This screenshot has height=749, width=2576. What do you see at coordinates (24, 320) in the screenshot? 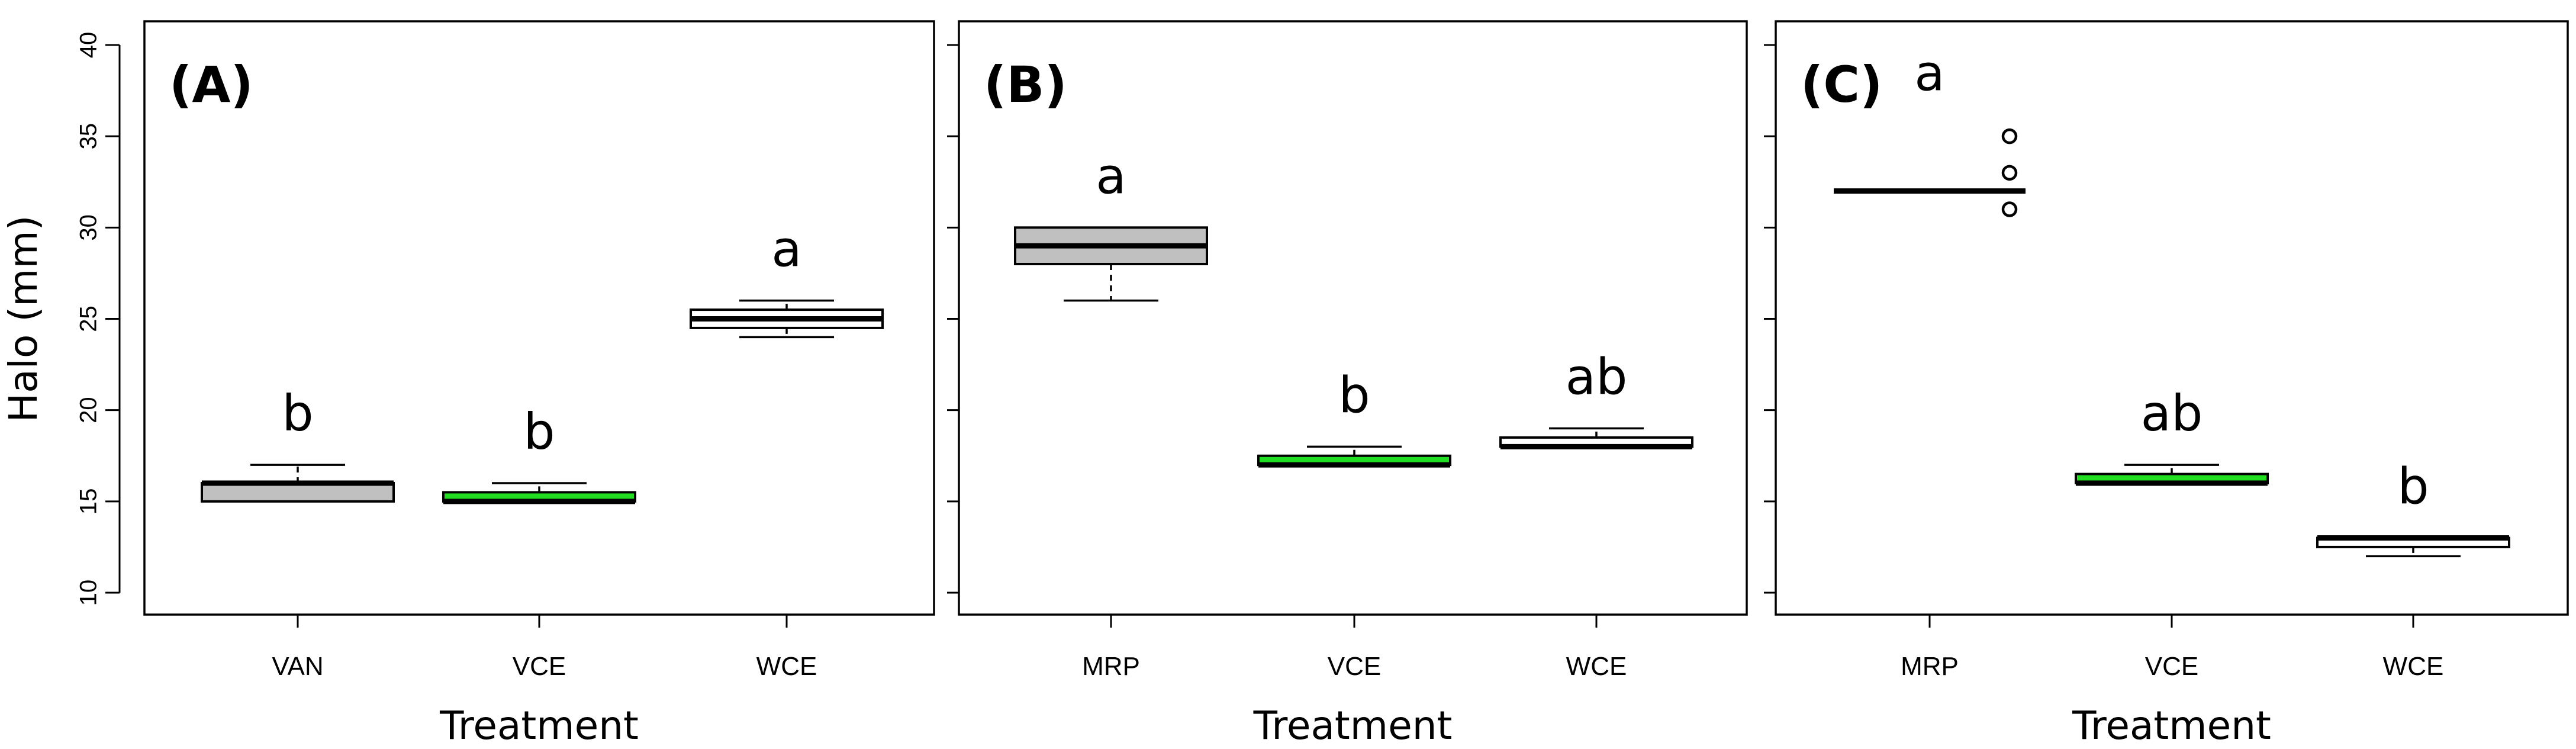
I see `y-axis-title: Halo (mm)` at bounding box center [24, 320].